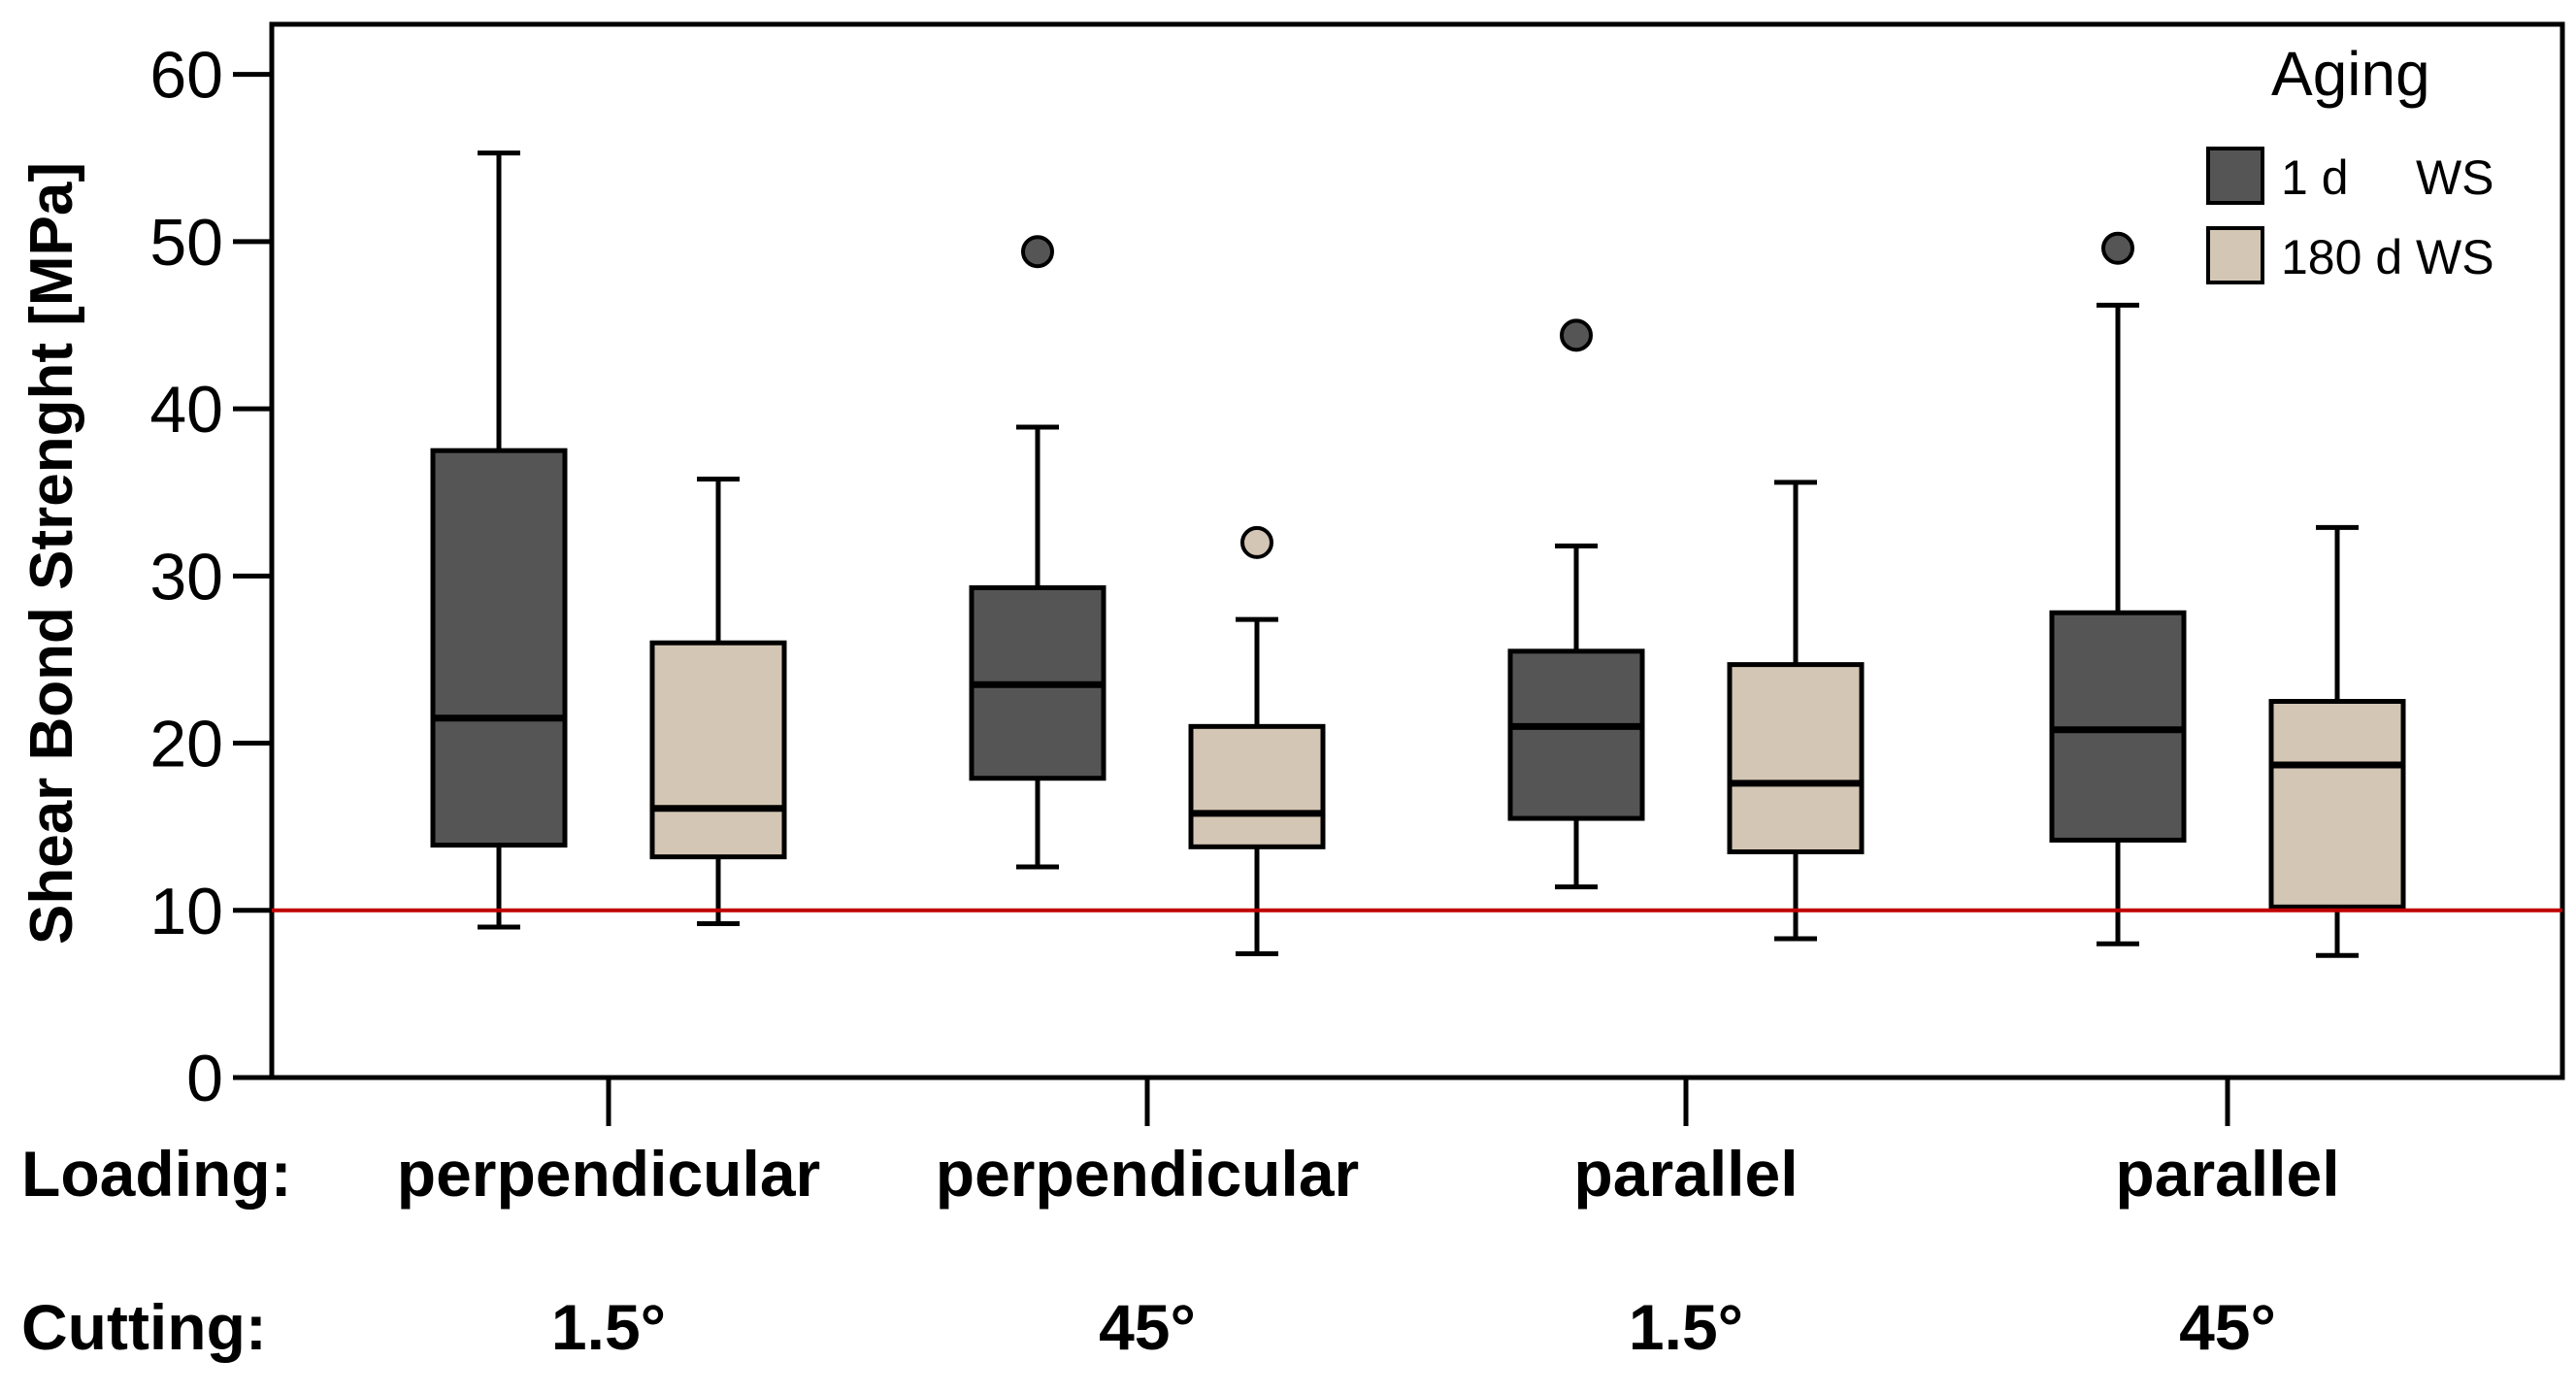  Describe the element at coordinates (186, 410) in the screenshot. I see `y-tick-label: 40` at that location.